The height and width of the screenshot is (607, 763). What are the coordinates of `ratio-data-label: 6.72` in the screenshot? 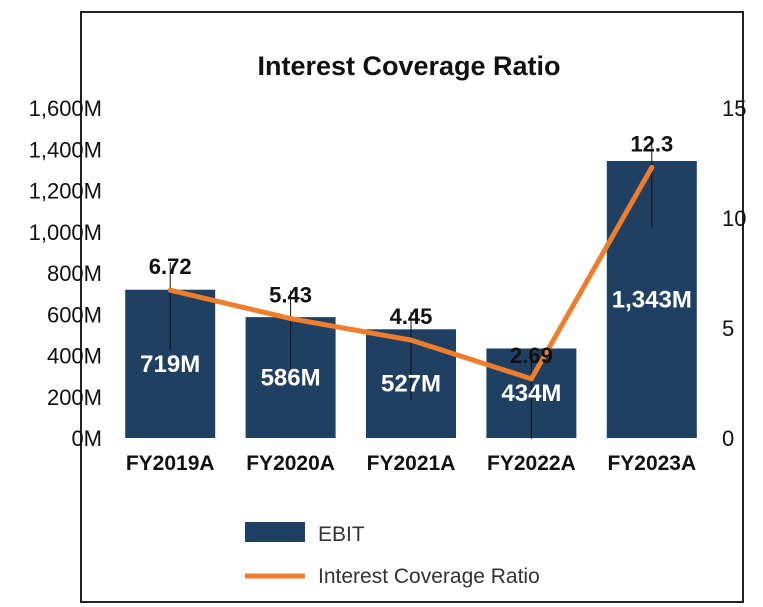 It's located at (170, 266).